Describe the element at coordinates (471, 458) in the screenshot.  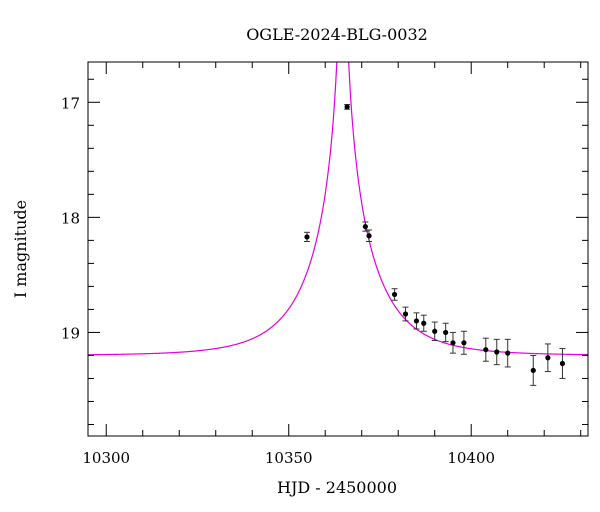
I see `x-tick-label: 10400` at that location.